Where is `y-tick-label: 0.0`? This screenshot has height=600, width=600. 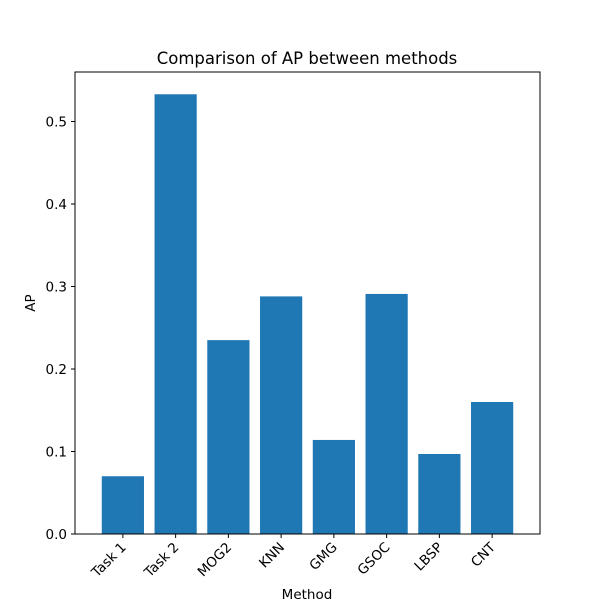 y-tick-label: 0.0 is located at coordinates (56, 535).